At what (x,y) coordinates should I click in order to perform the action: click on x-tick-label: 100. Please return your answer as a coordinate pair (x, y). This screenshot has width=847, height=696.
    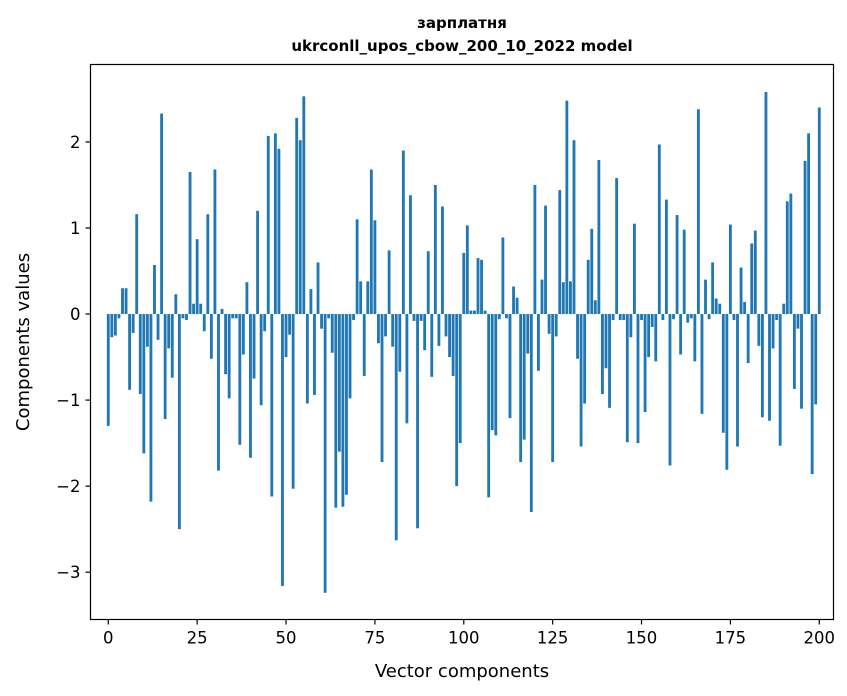
    Looking at the image, I should click on (464, 638).